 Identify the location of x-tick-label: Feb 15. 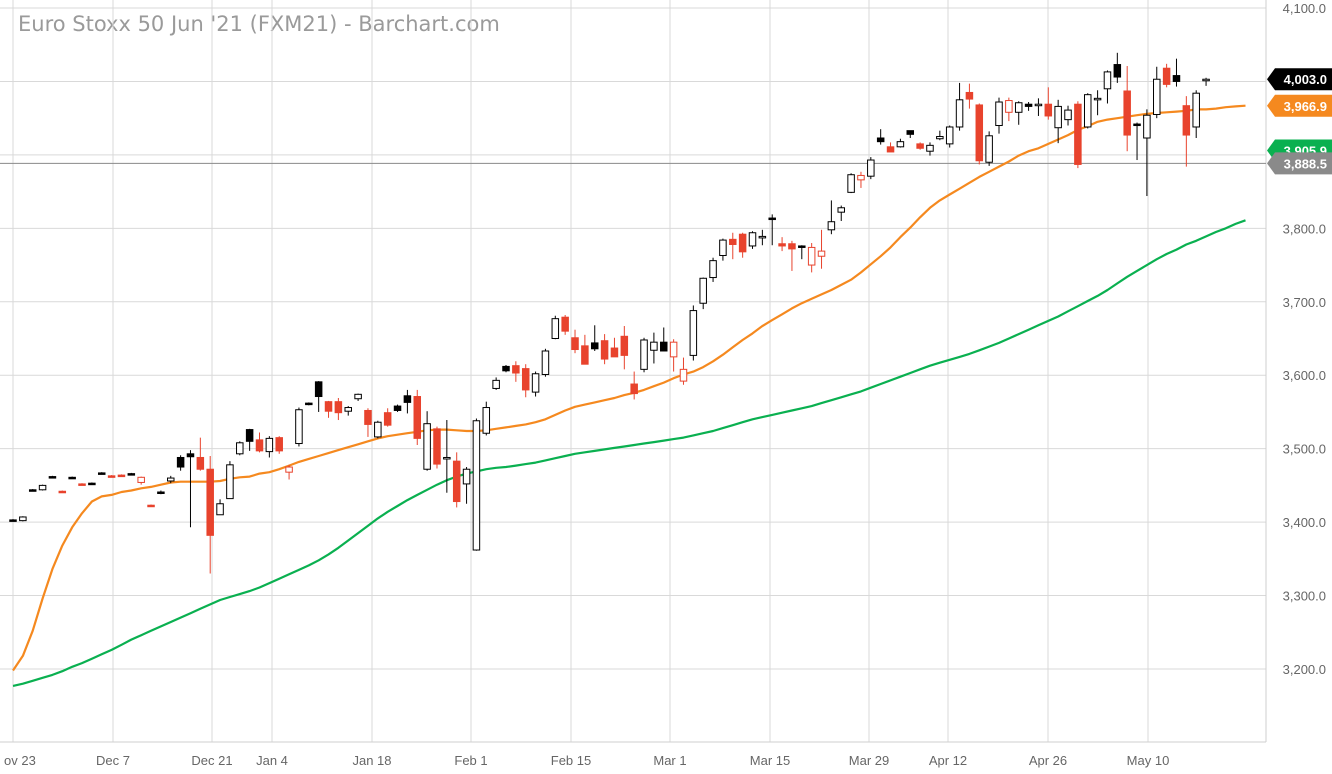
(571, 760).